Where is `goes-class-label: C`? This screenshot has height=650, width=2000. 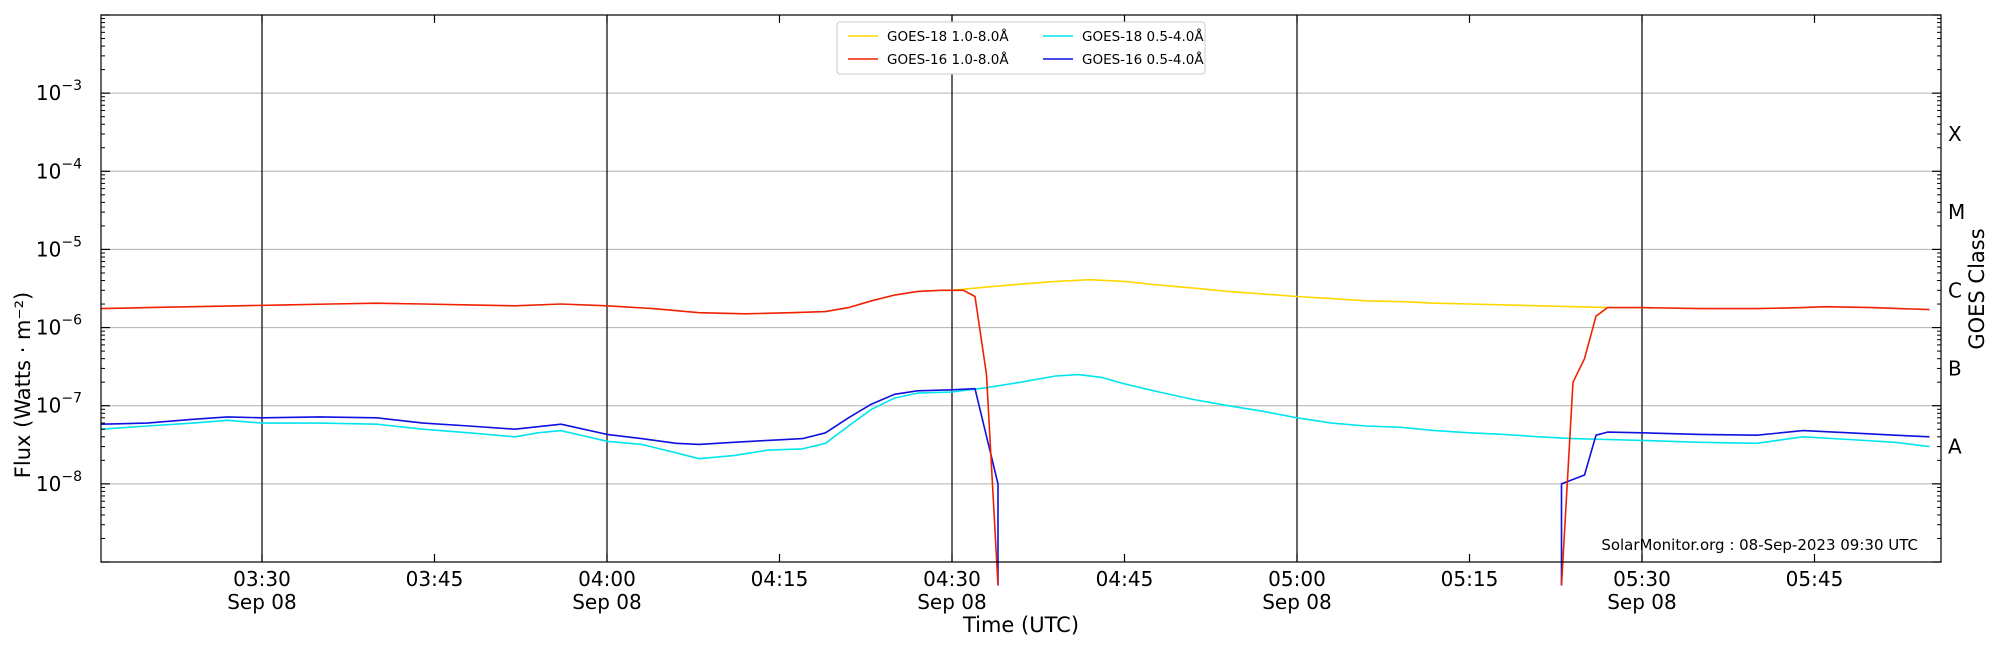
goes-class-label: C is located at coordinates (1955, 290).